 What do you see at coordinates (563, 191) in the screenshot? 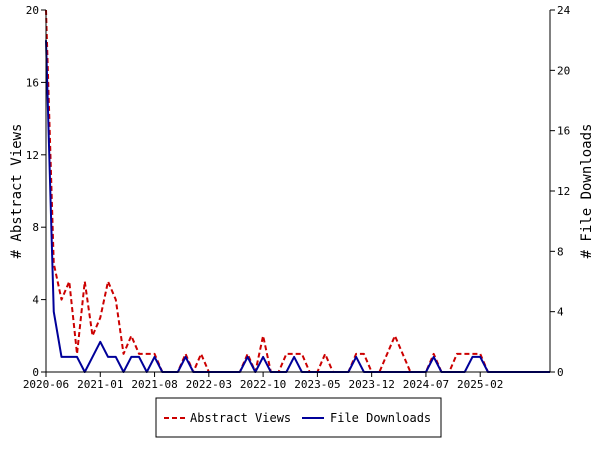
I see `y-tick-label-right: 12` at bounding box center [563, 191].